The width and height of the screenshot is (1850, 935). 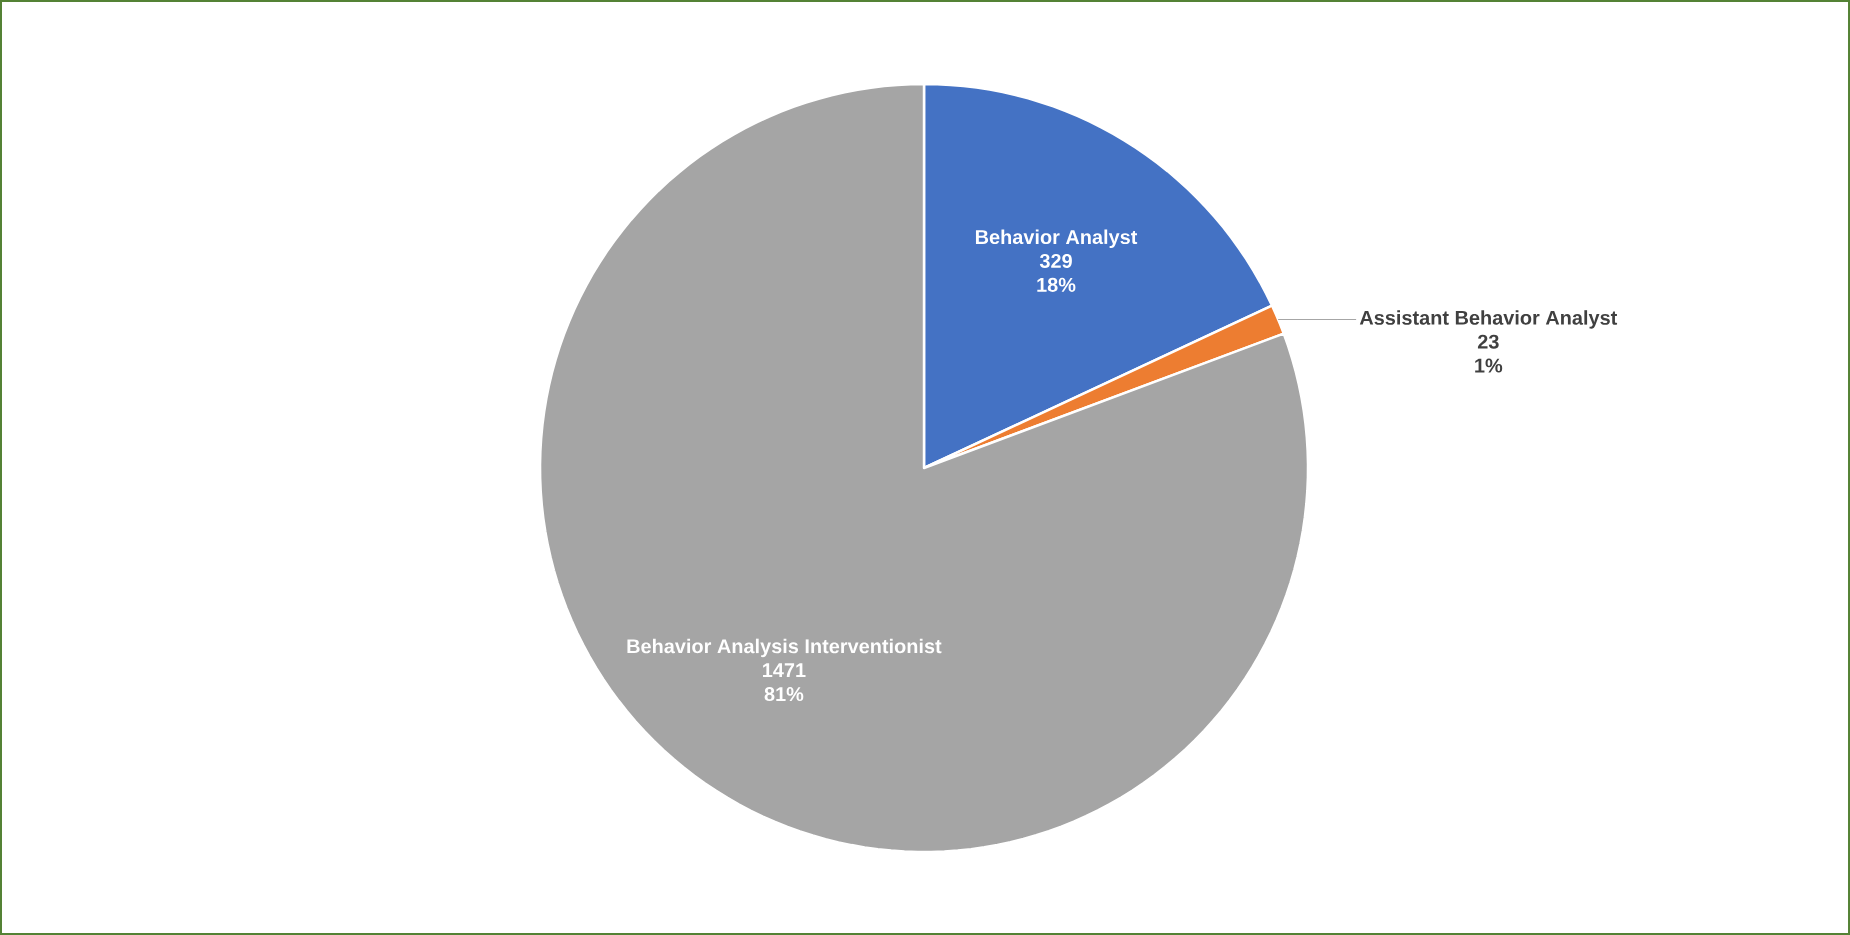 What do you see at coordinates (1488, 341) in the screenshot?
I see `data-label: 23` at bounding box center [1488, 341].